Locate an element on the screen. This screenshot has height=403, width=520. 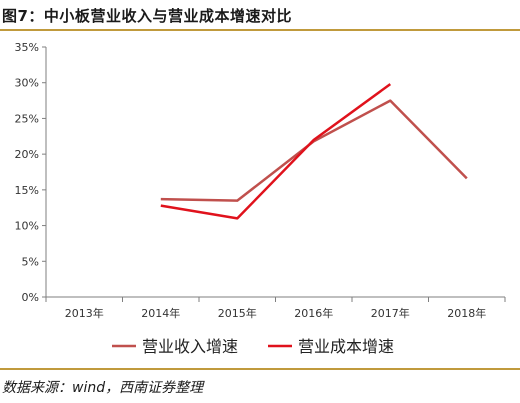
y-axis: 0% 5% 10% 15% 20% 25% 30% 35% is located at coordinates (31, 172).